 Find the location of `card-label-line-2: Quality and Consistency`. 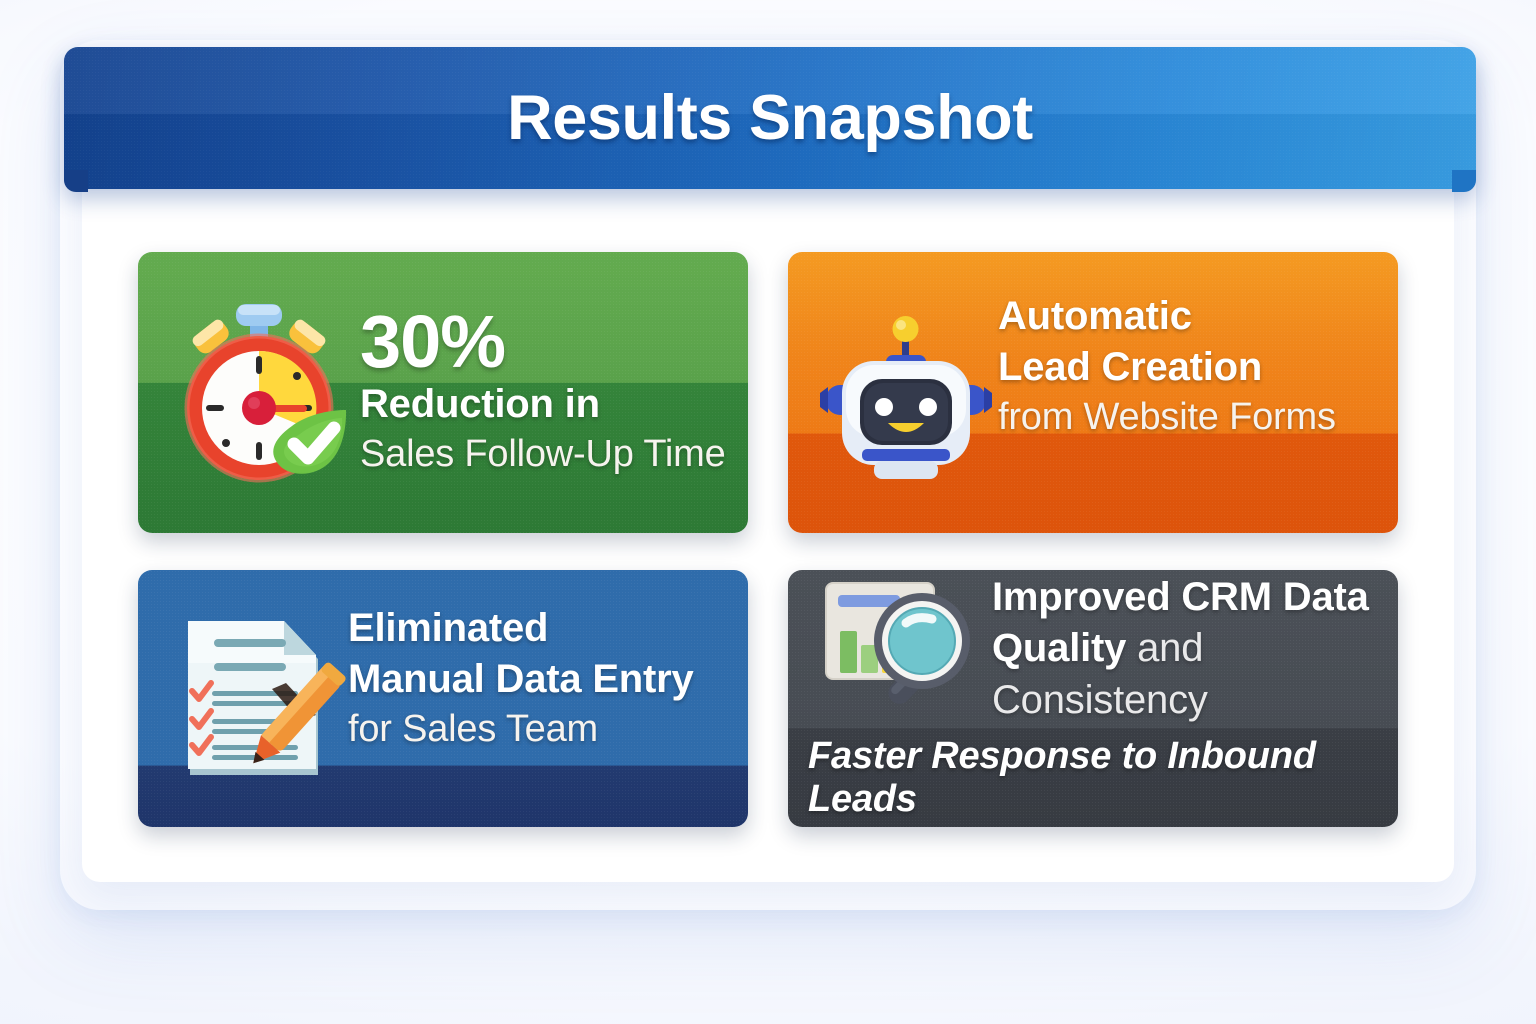

card-label-line-2: Quality and Consistency is located at coordinates (1187, 674).